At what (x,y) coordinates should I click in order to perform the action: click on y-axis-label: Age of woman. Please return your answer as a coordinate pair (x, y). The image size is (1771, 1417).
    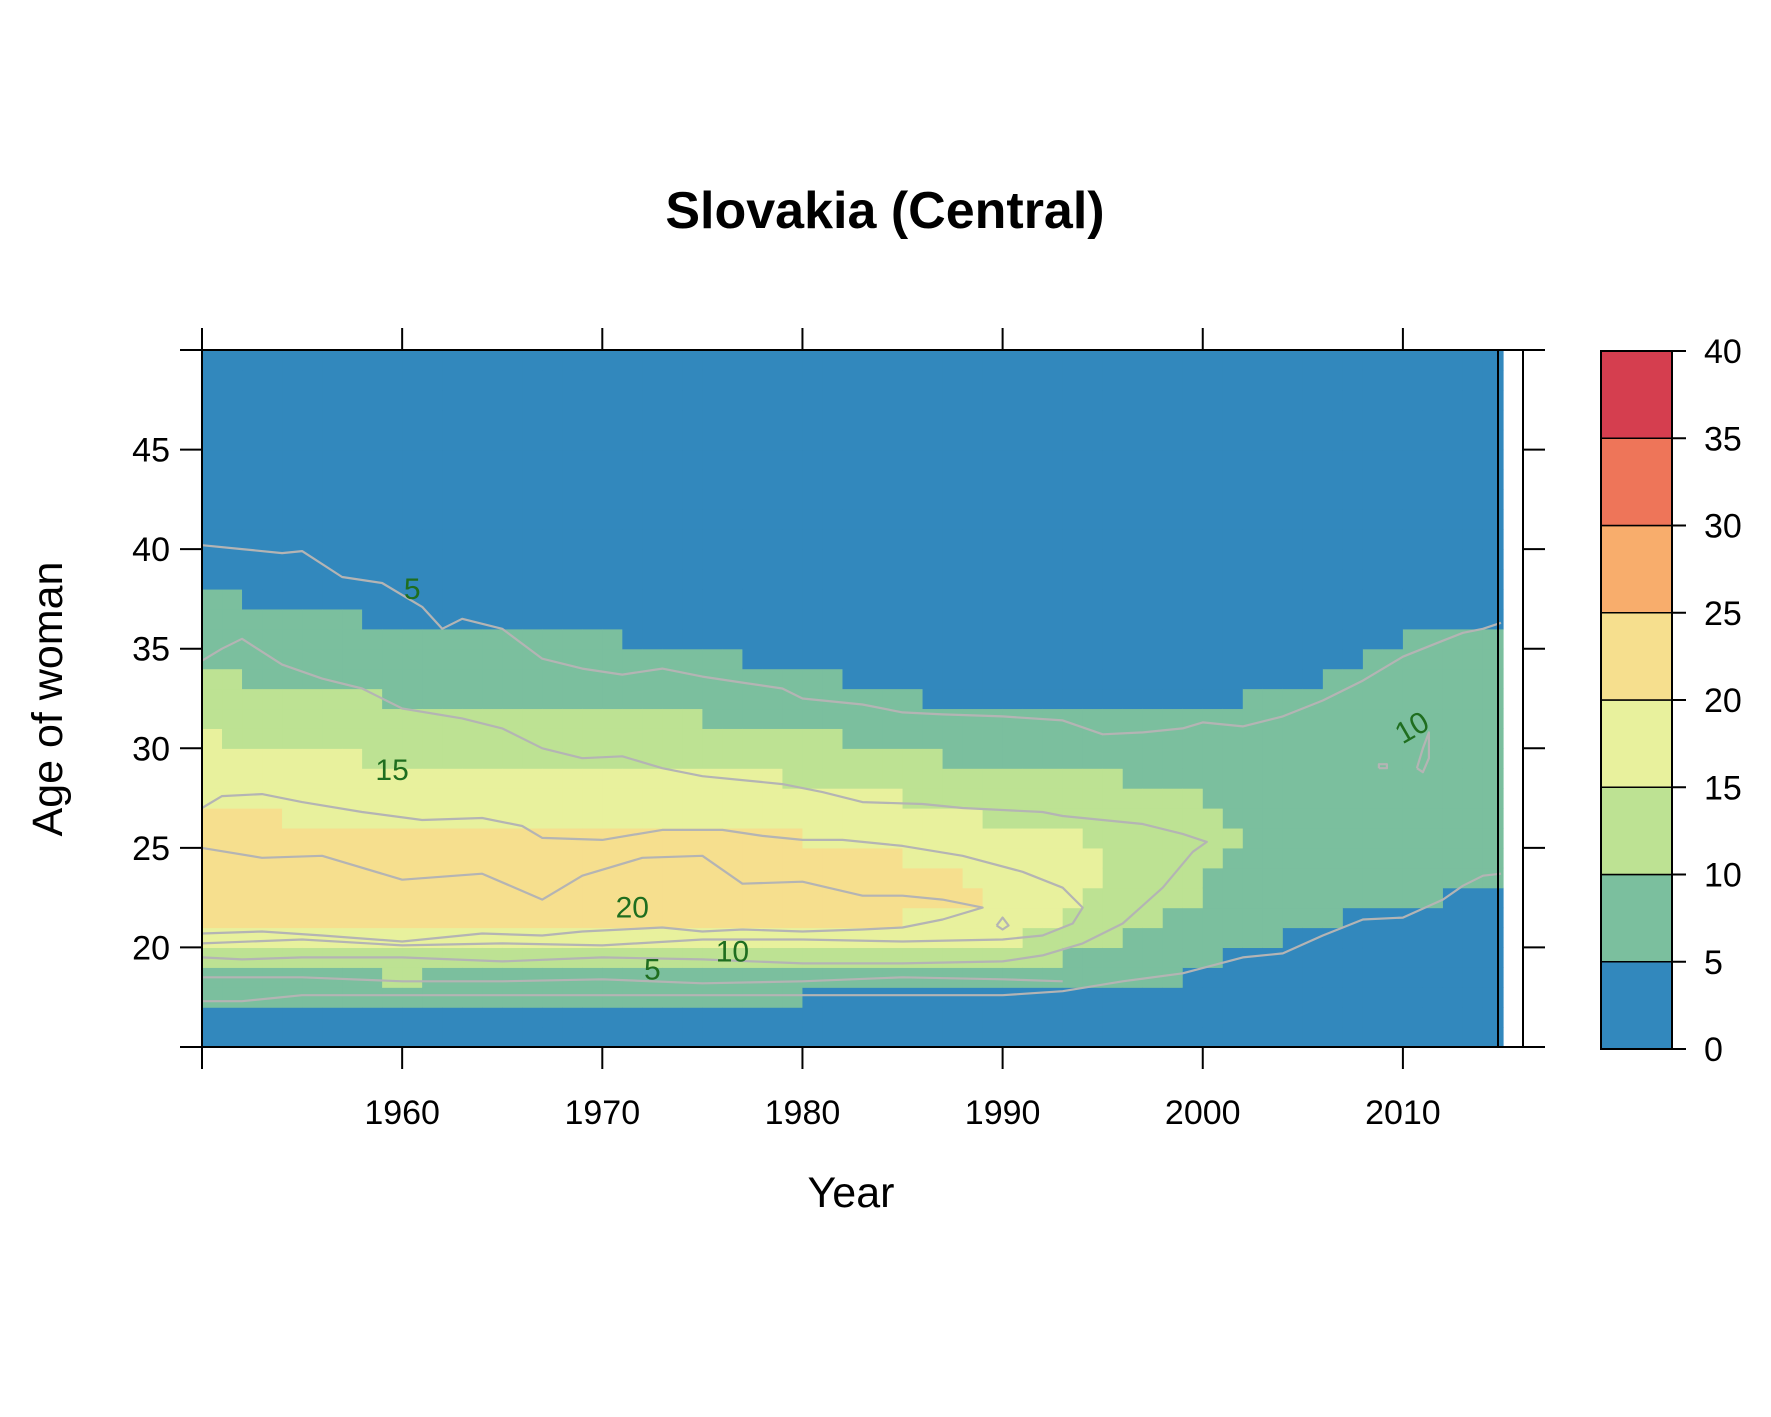
    Looking at the image, I should click on (48, 699).